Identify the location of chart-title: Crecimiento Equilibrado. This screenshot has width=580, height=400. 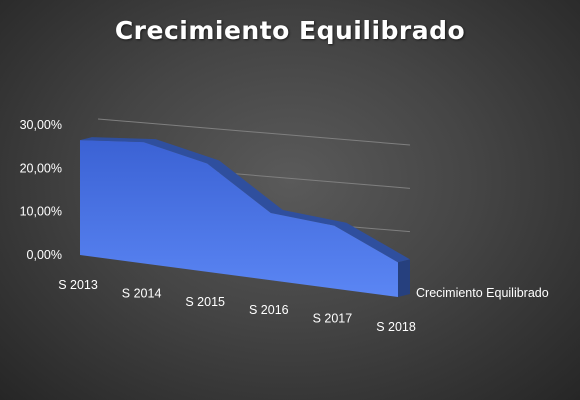
(290, 30).